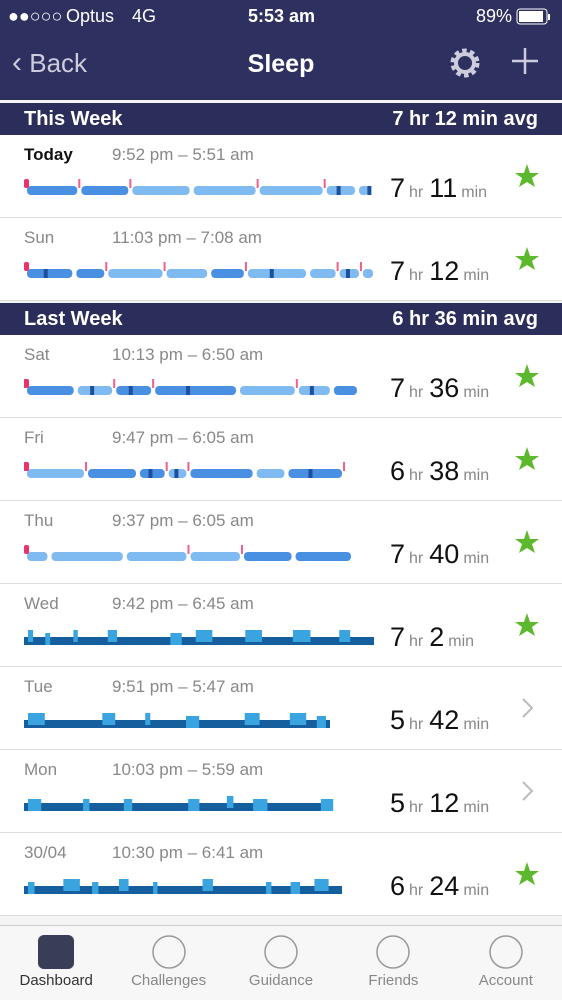 This screenshot has height=1000, width=562. I want to click on settings-icon, so click(465, 63).